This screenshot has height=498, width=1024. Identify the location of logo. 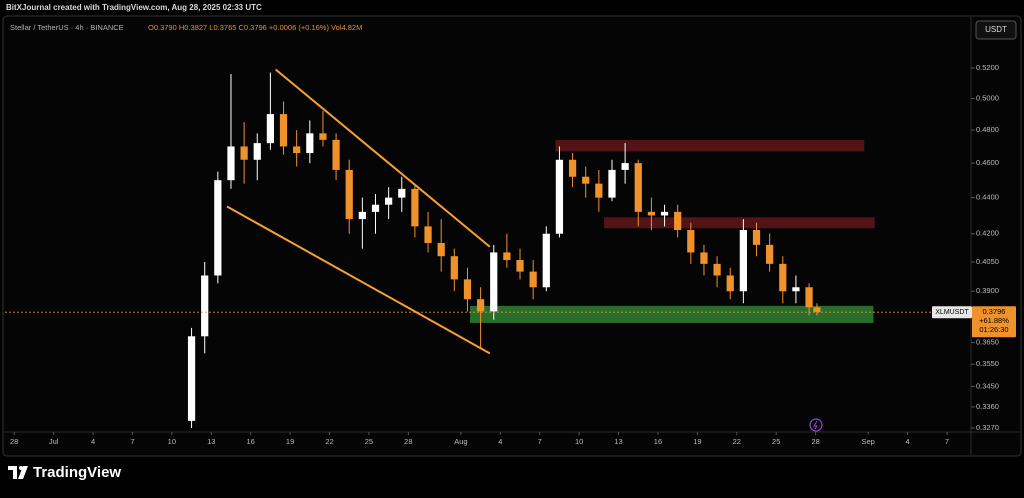
(18, 472).